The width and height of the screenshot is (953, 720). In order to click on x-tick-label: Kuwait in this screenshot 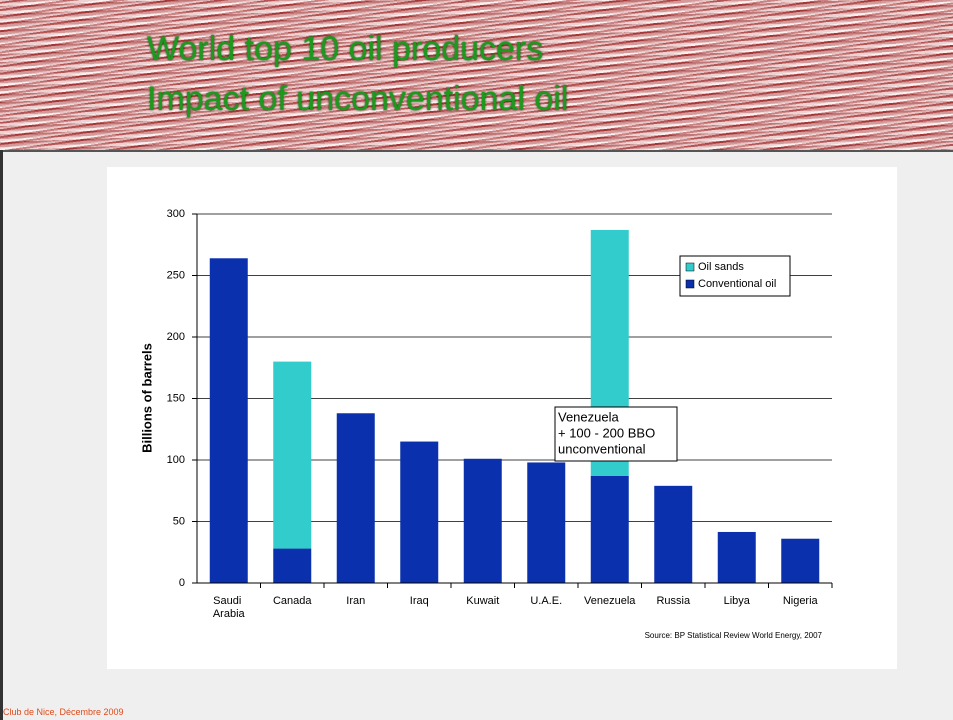, I will do `click(482, 601)`.